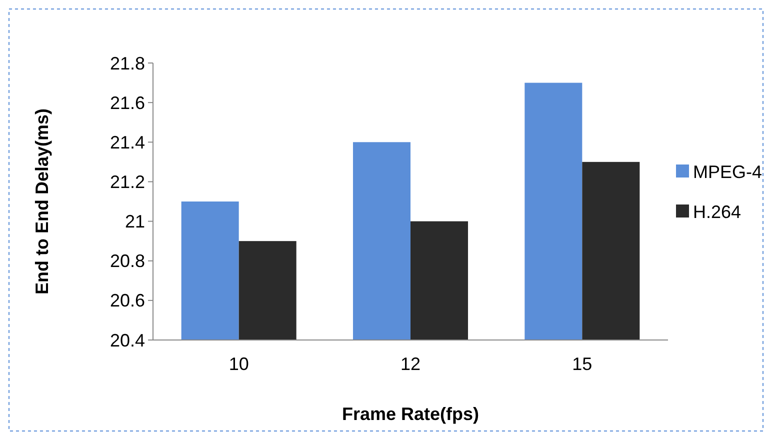  Describe the element at coordinates (42, 201) in the screenshot. I see `y-axis-title: End to End Delay(ms)` at that location.